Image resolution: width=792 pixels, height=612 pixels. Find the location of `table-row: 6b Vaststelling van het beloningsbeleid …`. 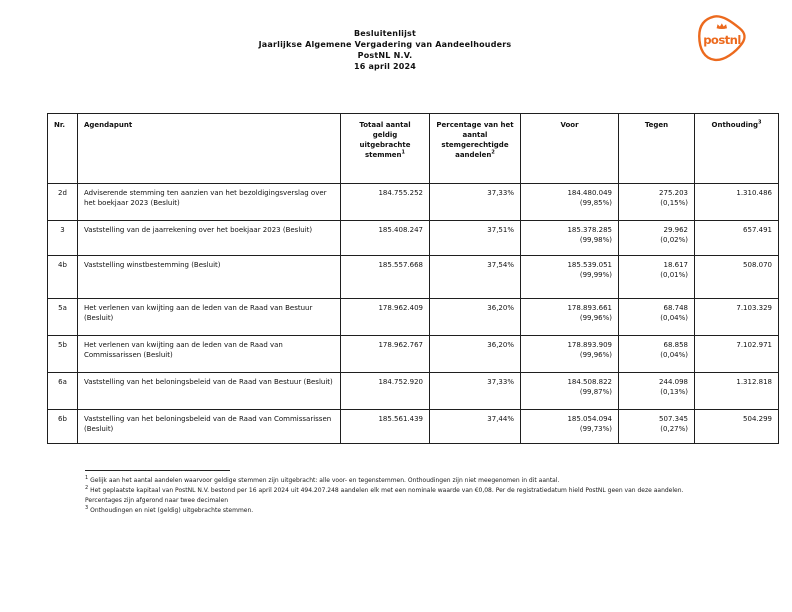

table-row: 6b Vaststelling van het beloningsbeleid … is located at coordinates (413, 426).